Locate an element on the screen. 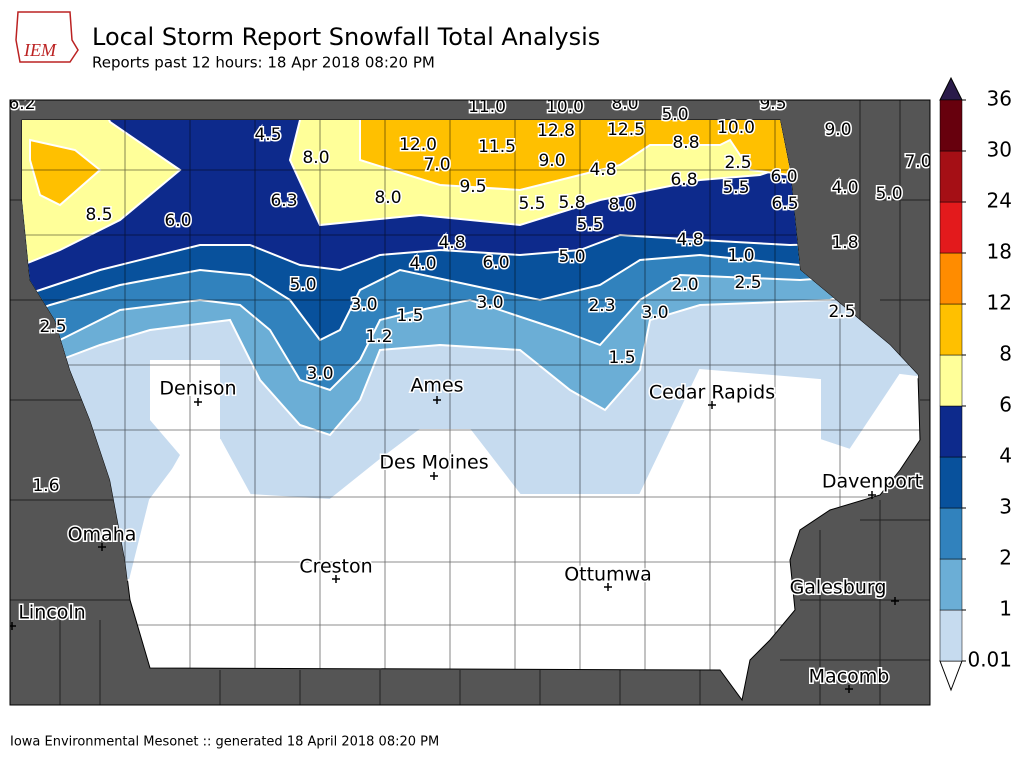 Image resolution: width=1024 pixels, height=768 pixels. city-label: Omaha is located at coordinates (102, 535).